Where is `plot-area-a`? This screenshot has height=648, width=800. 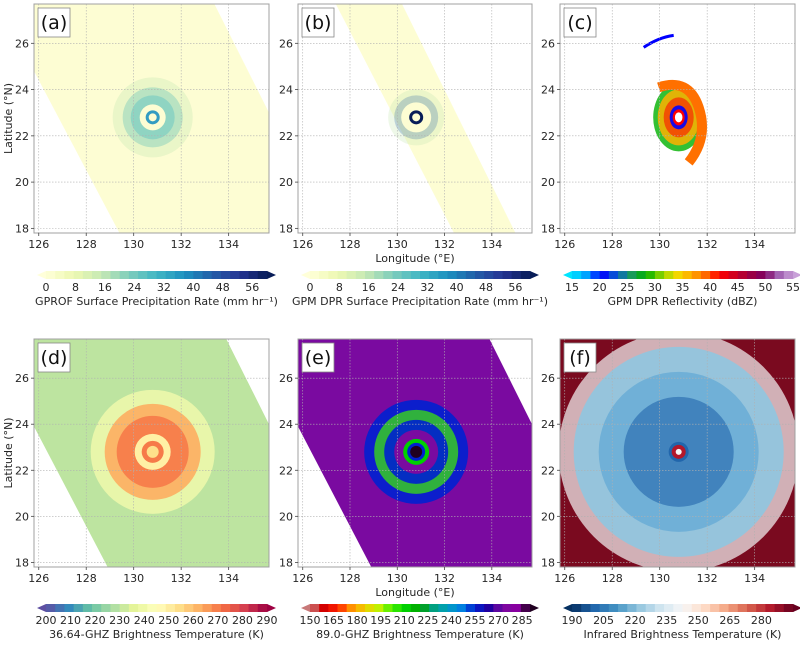
plot-area-a is located at coordinates (151, 118).